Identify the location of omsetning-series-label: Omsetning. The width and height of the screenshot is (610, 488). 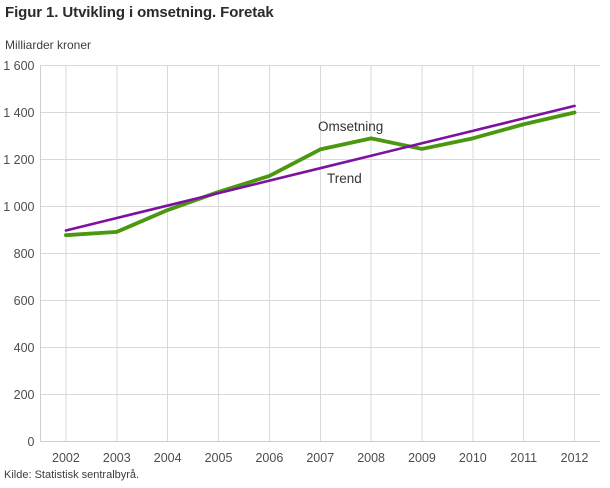
(350, 126).